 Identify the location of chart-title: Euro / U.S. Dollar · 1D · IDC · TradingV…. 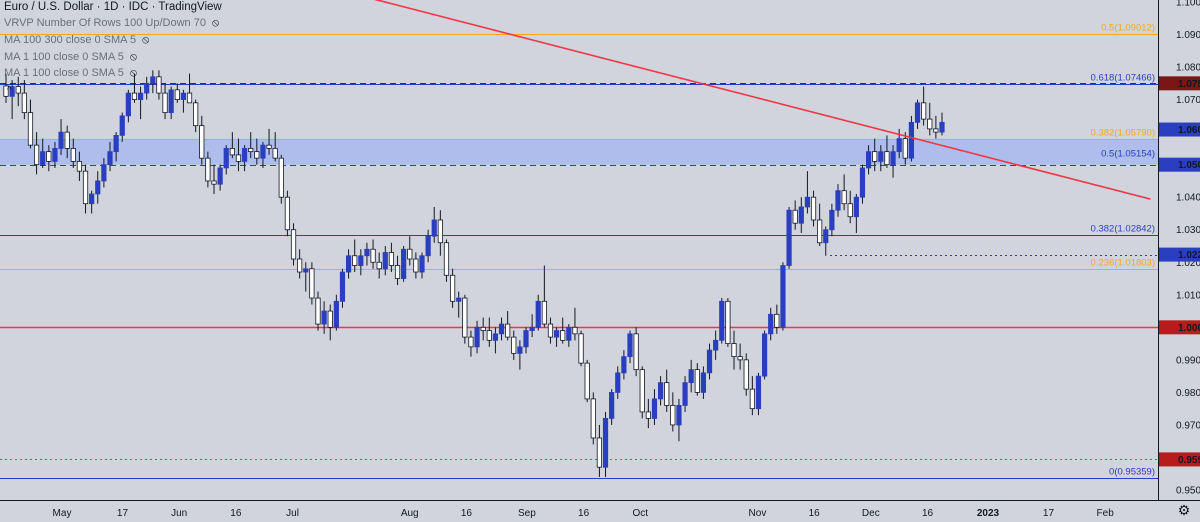
(113, 7).